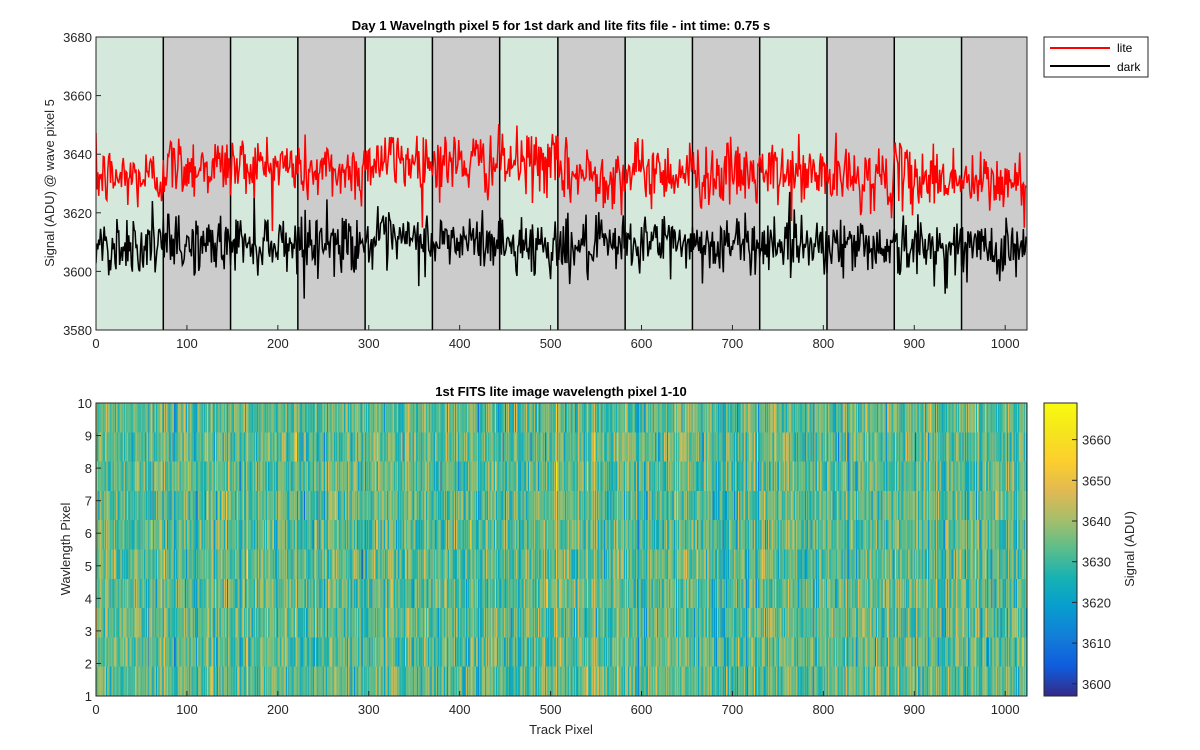 The image size is (1200, 750). What do you see at coordinates (88, 663) in the screenshot?
I see `y-tick-label: 2` at bounding box center [88, 663].